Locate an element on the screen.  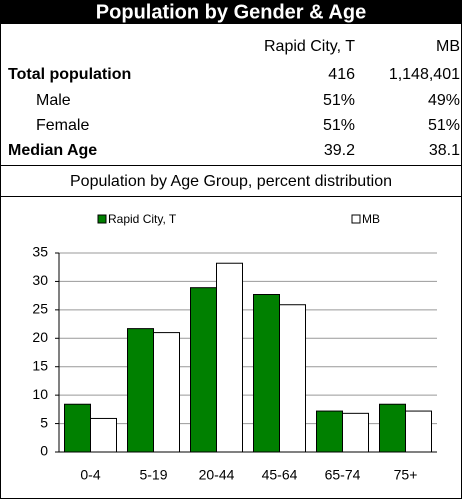
x-tick-label: 20-44 is located at coordinates (217, 475).